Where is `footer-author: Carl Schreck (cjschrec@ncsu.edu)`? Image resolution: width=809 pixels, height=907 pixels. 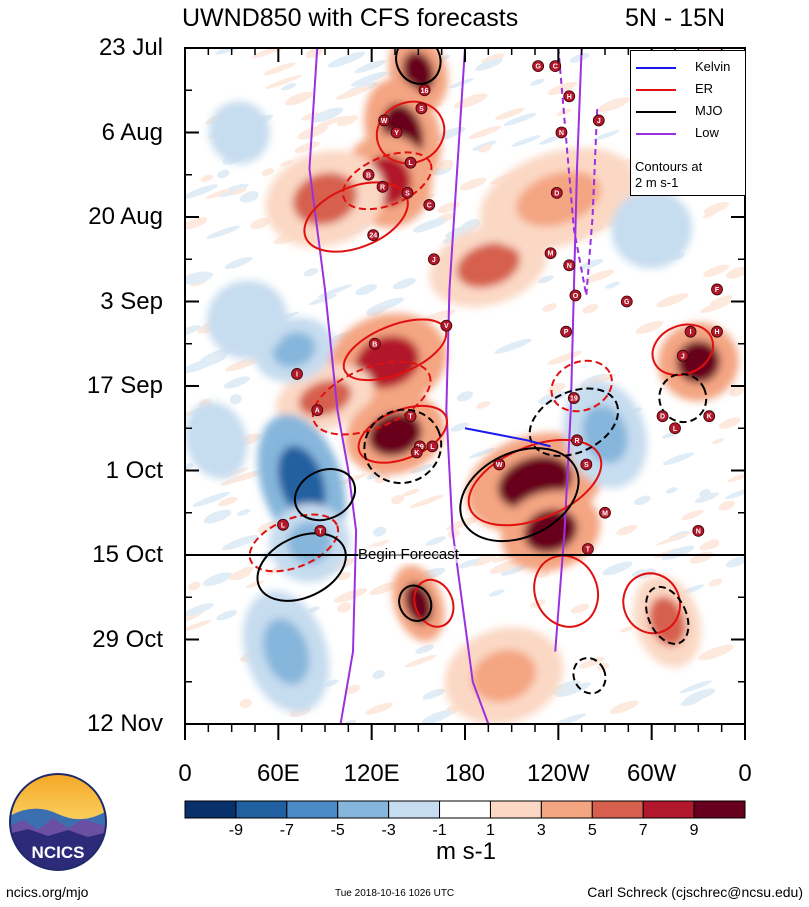
footer-author: Carl Schreck (cjschrec@ncsu.edu) is located at coordinates (695, 892).